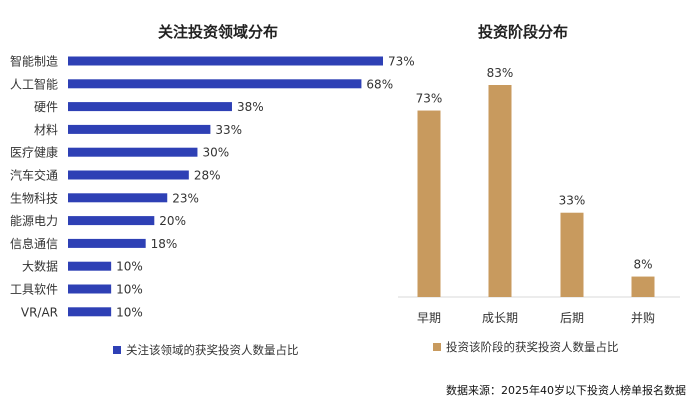 The width and height of the screenshot is (700, 416). What do you see at coordinates (429, 318) in the screenshot?
I see `stage-category-label: 早期` at bounding box center [429, 318].